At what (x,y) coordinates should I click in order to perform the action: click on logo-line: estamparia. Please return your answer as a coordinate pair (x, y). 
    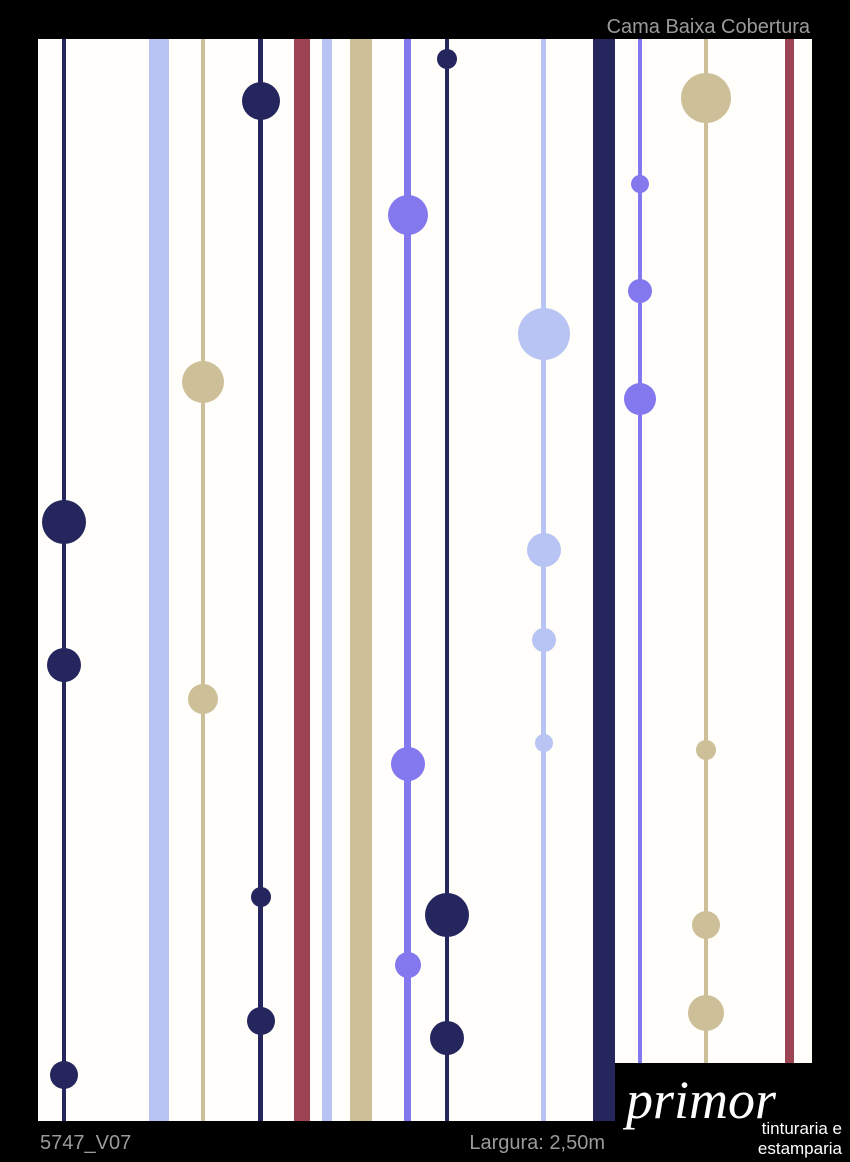
    Looking at the image, I should click on (800, 1148).